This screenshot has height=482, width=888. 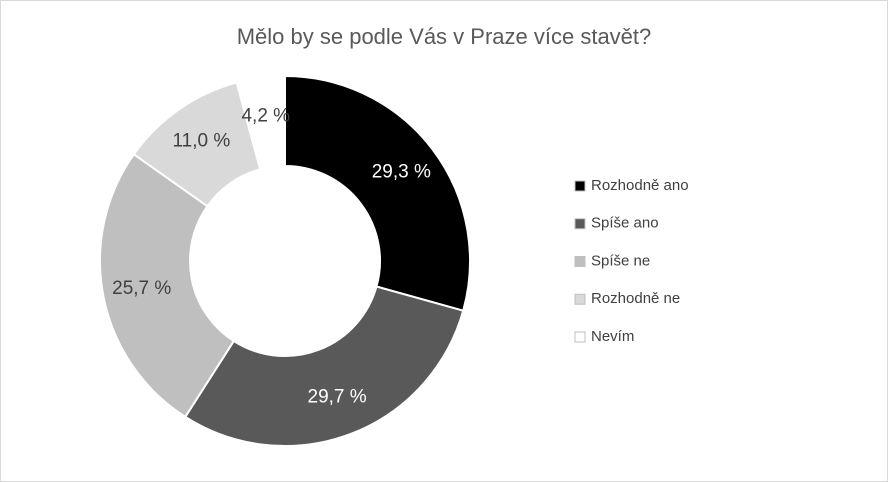 What do you see at coordinates (640, 185) in the screenshot?
I see `legend-label: Rozhodně ano` at bounding box center [640, 185].